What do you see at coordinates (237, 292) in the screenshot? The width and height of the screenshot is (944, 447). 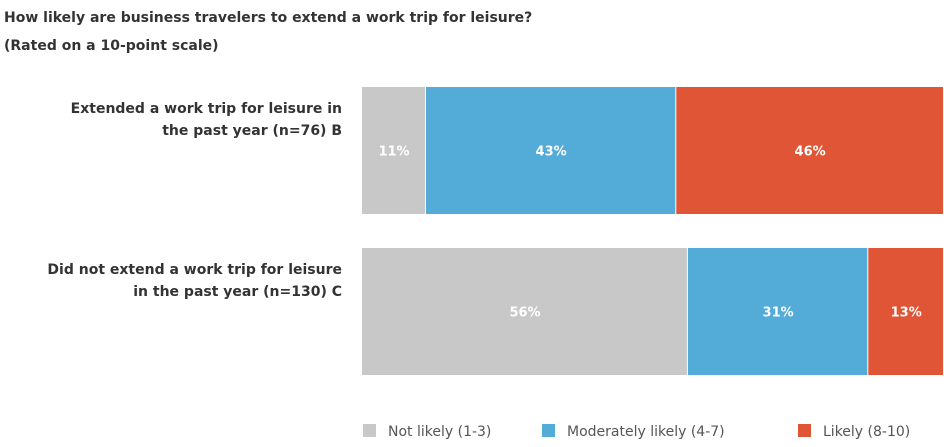 I see `category-label-line: in the past year (n=130) C` at bounding box center [237, 292].